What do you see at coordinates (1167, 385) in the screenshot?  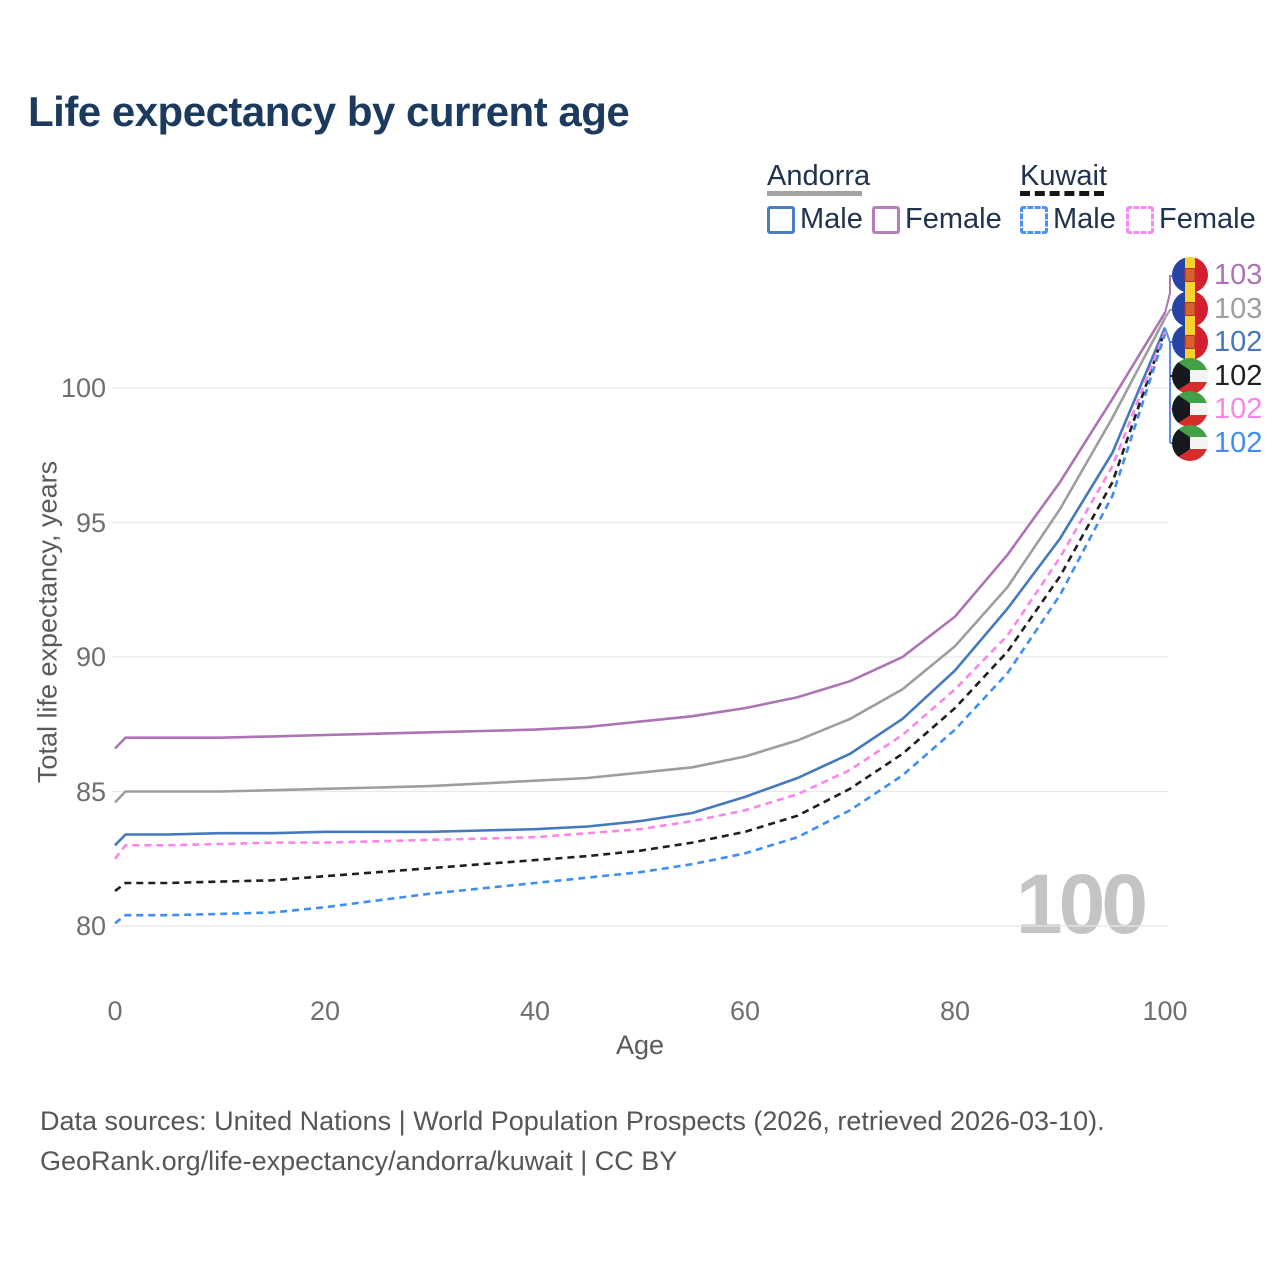 I see `connector-bracket` at bounding box center [1167, 385].